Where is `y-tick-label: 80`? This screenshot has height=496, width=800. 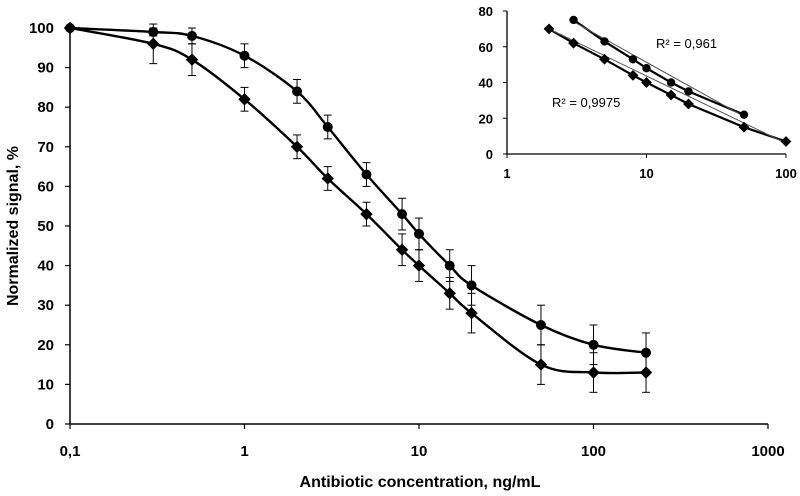
y-tick-label: 80 is located at coordinates (45, 107).